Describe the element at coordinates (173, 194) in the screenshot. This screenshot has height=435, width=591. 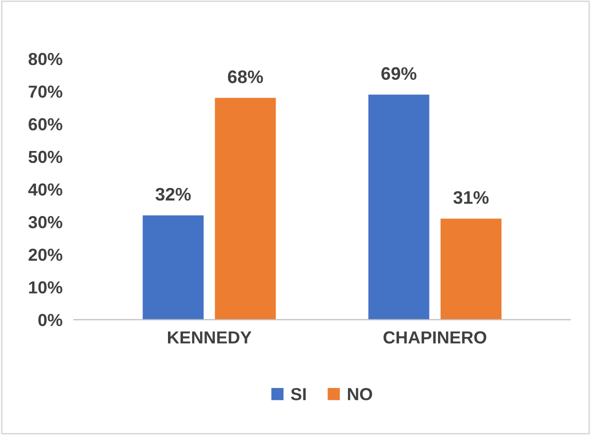
I see `data-label: 32%` at that location.